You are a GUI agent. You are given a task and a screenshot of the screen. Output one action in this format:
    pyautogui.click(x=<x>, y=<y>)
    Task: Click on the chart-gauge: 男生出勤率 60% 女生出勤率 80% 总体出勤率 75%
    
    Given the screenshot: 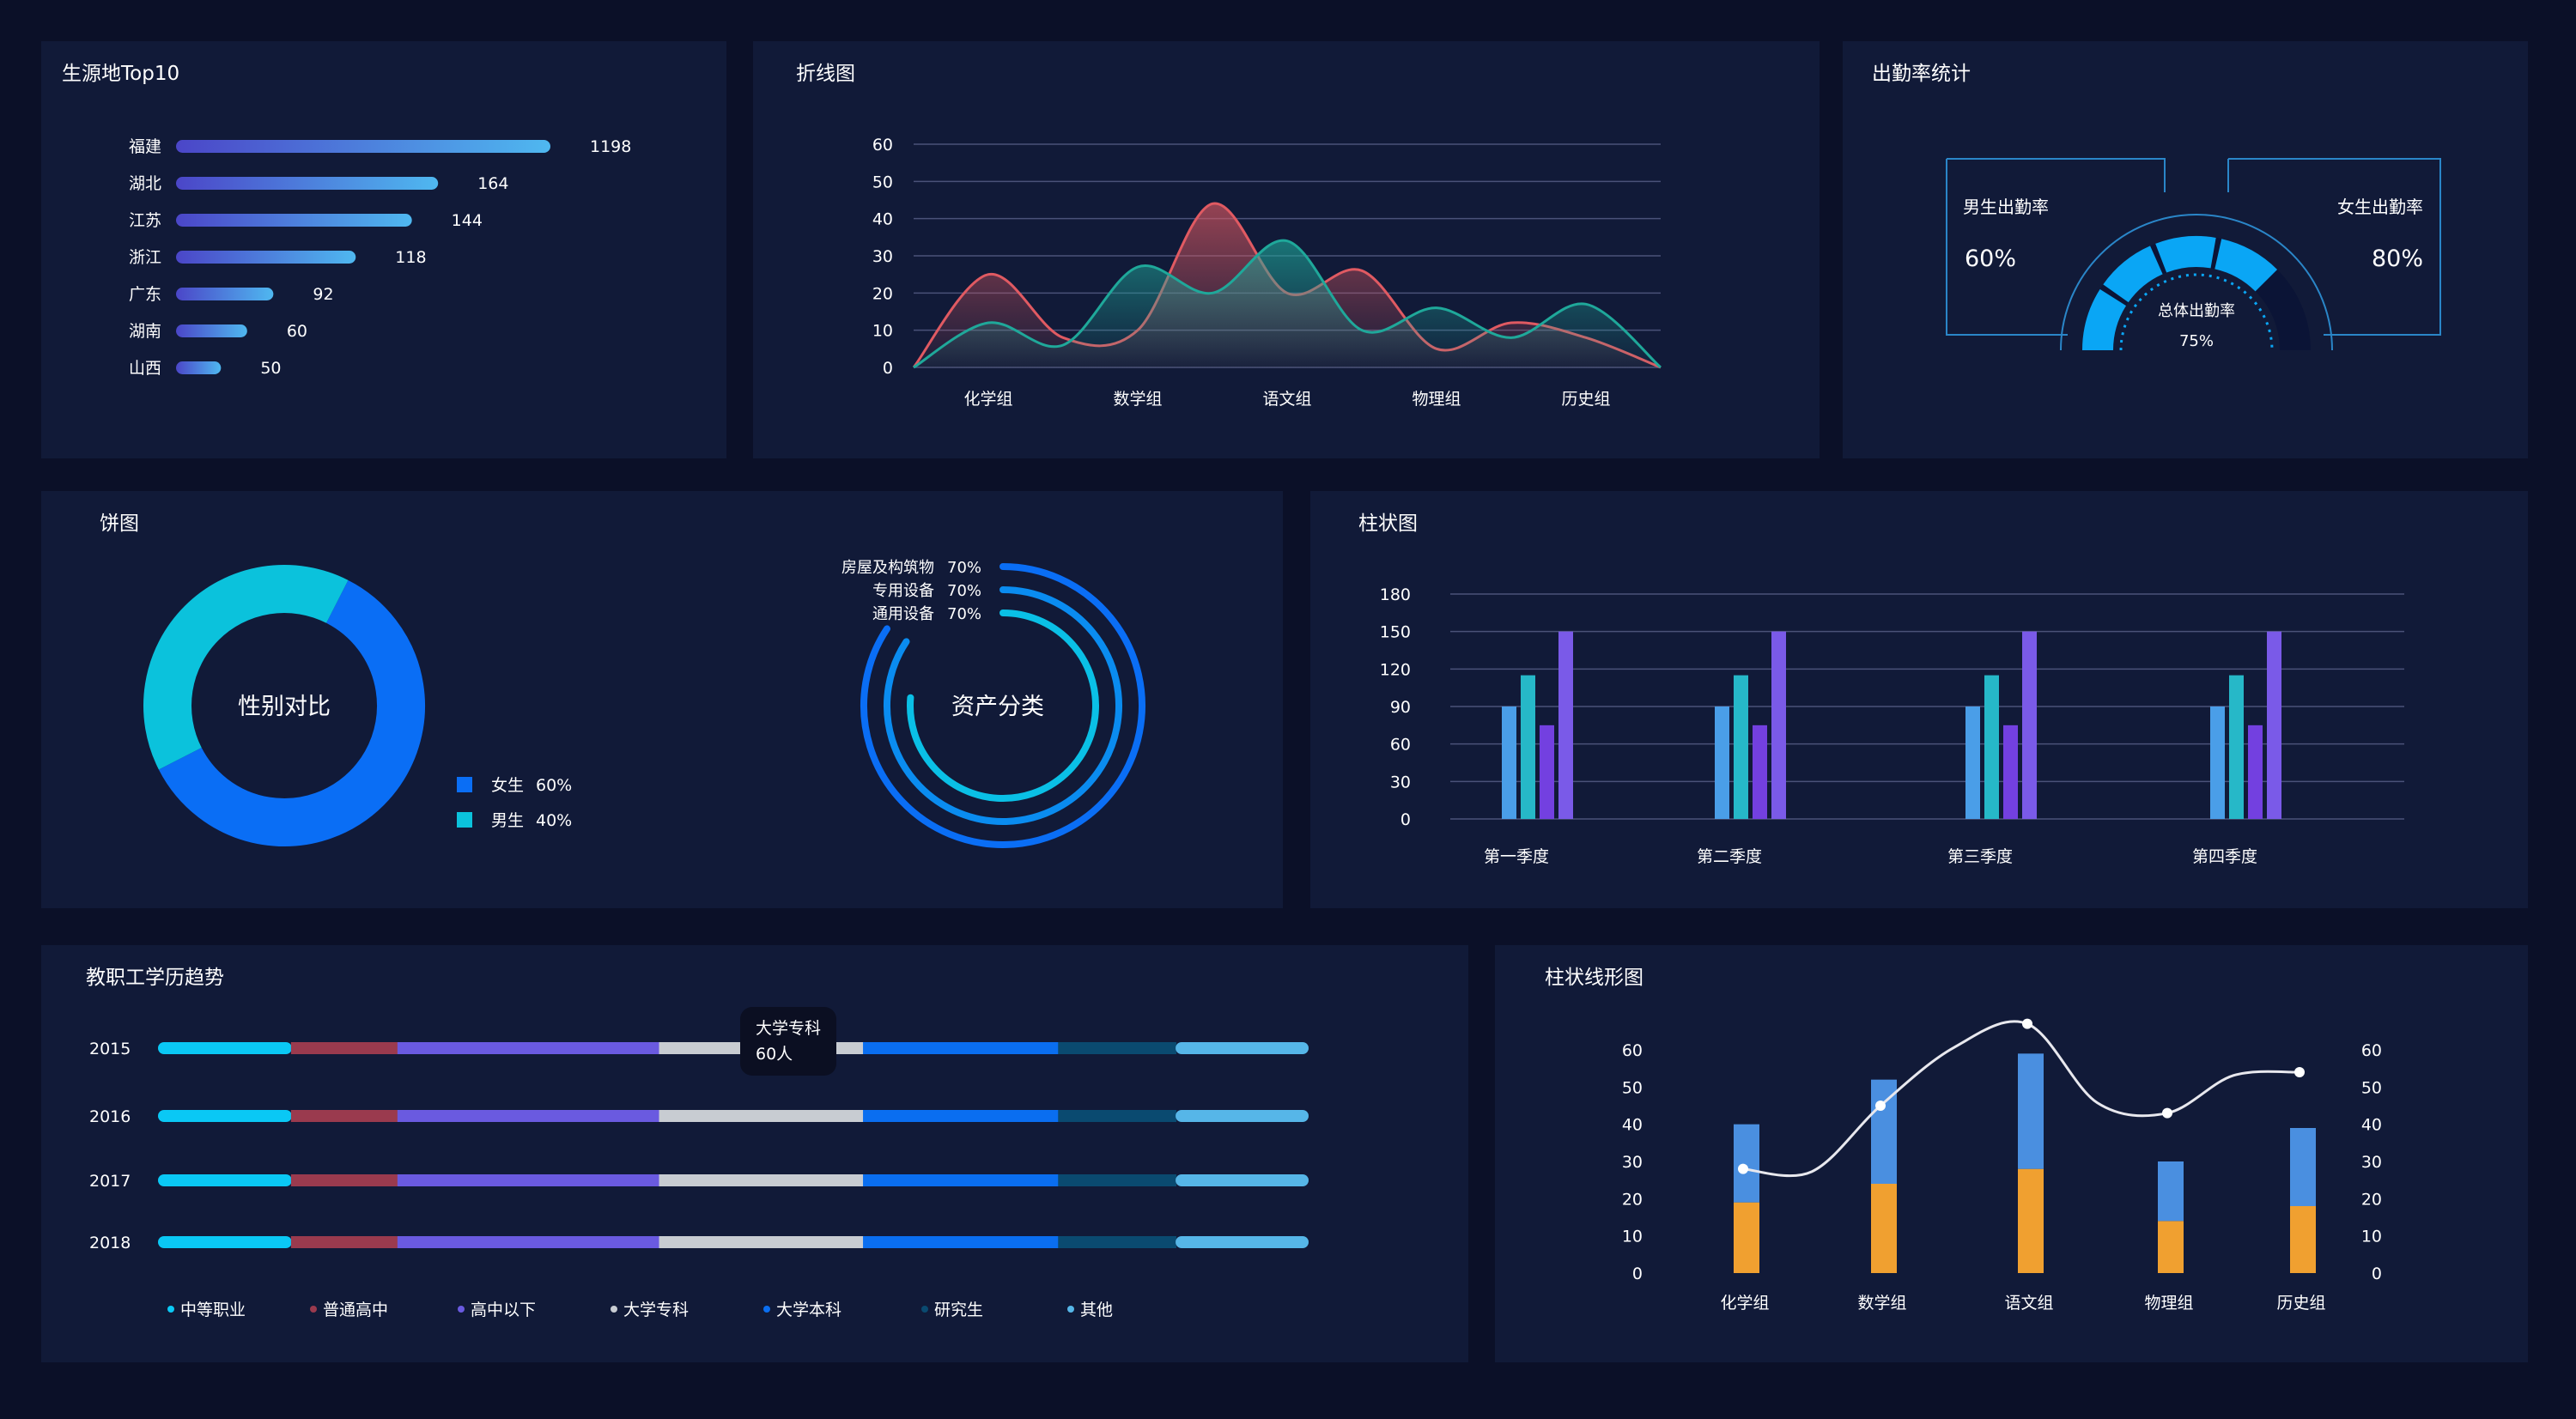 What is the action you would take?
    pyautogui.click(x=2193, y=255)
    